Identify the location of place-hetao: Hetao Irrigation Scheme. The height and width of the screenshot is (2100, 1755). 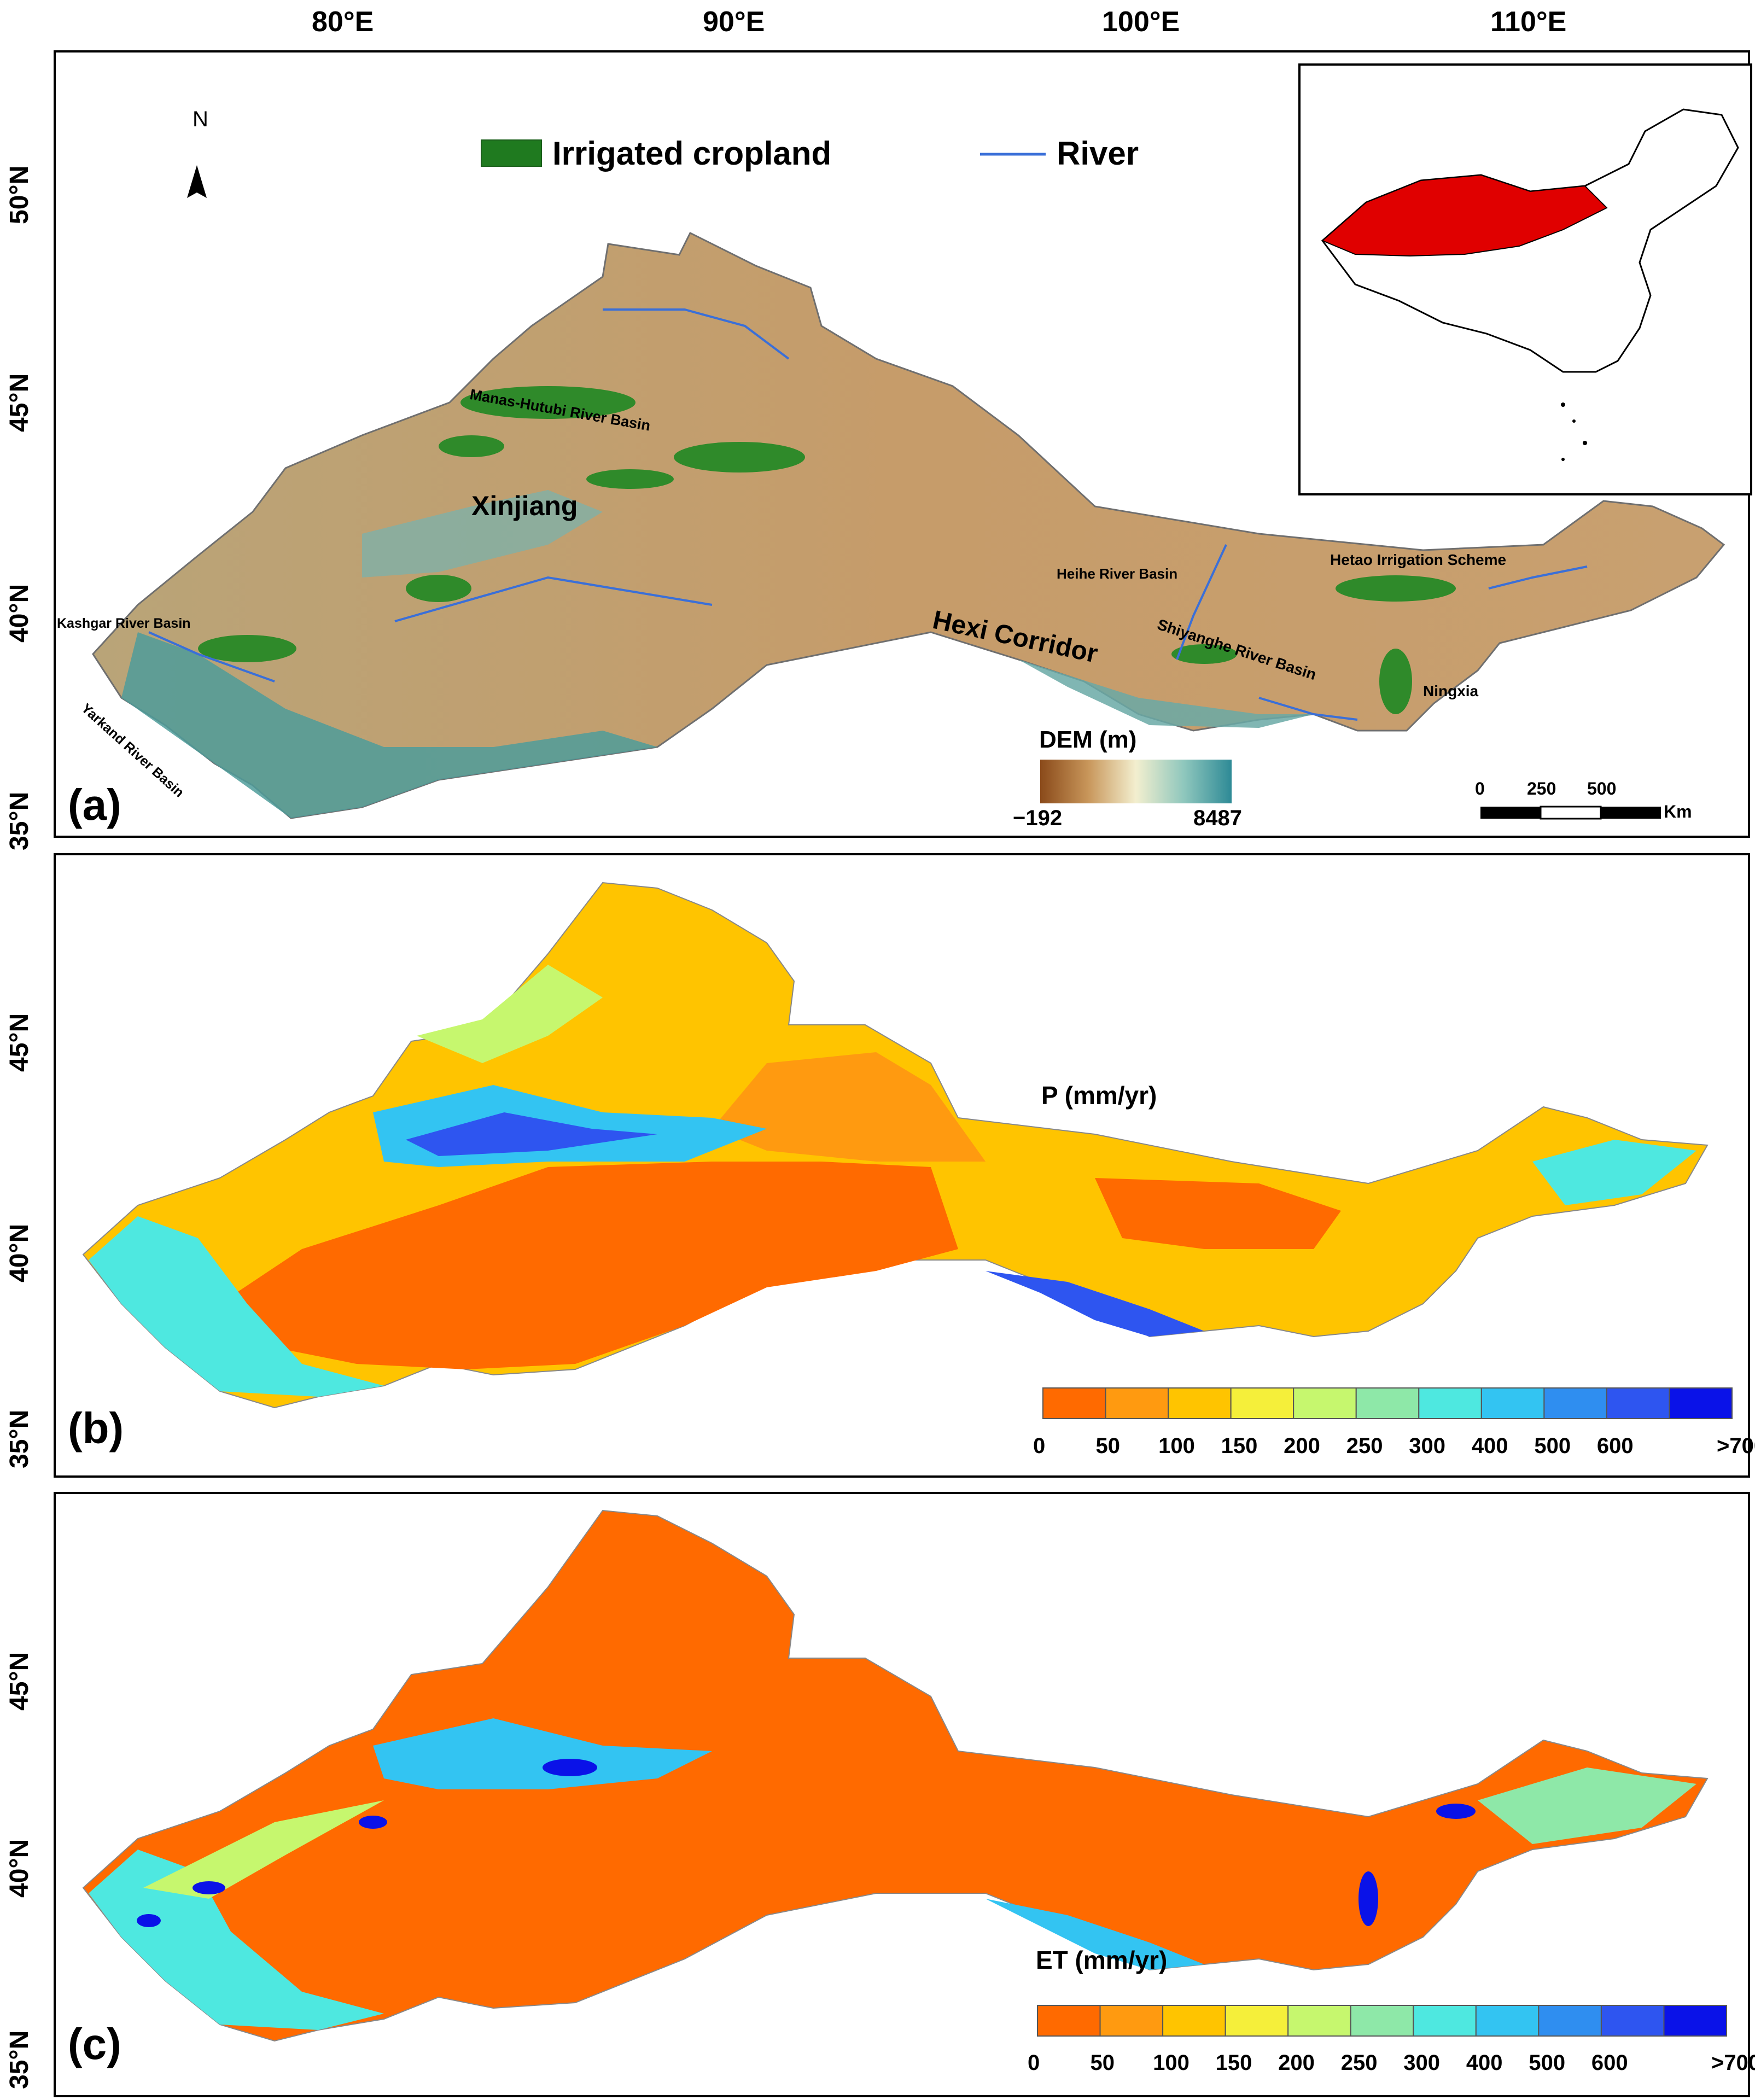
(1418, 559).